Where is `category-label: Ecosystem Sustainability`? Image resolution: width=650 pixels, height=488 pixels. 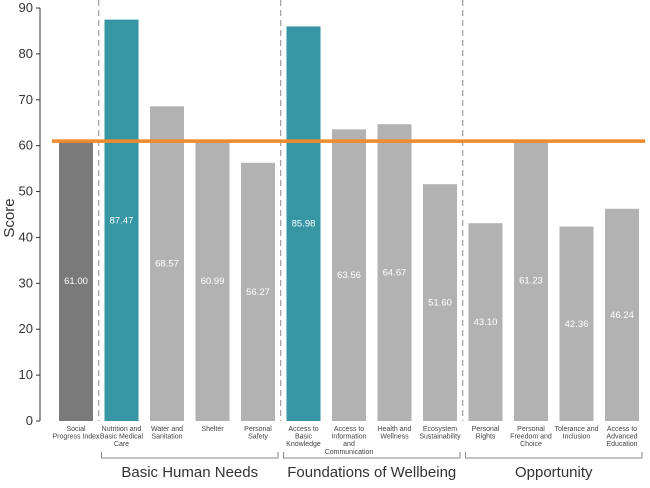
category-label: Ecosystem Sustainability is located at coordinates (440, 433).